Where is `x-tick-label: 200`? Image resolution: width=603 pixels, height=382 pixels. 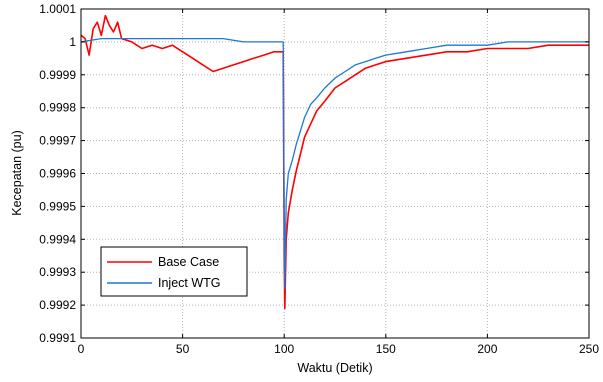 x-tick-label: 200 is located at coordinates (487, 349).